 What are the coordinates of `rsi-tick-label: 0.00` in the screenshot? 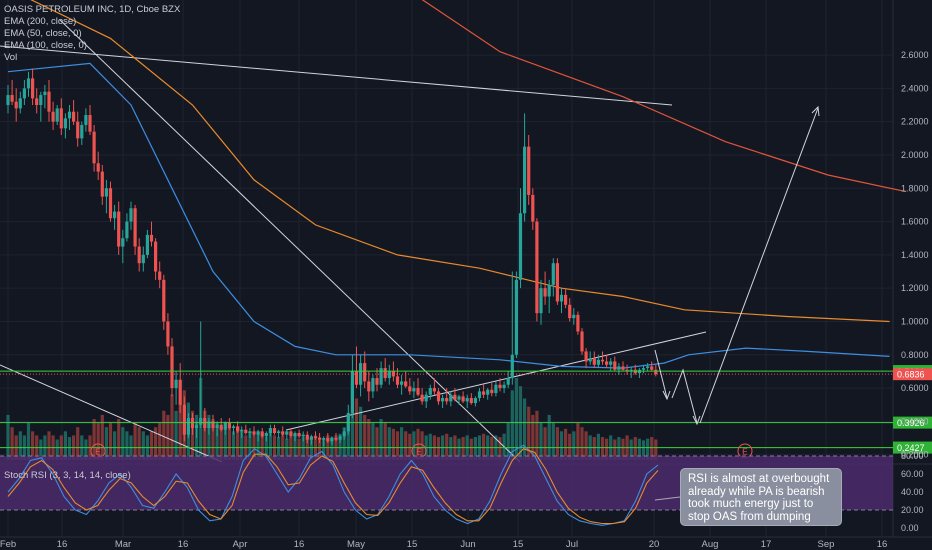 It's located at (910, 528).